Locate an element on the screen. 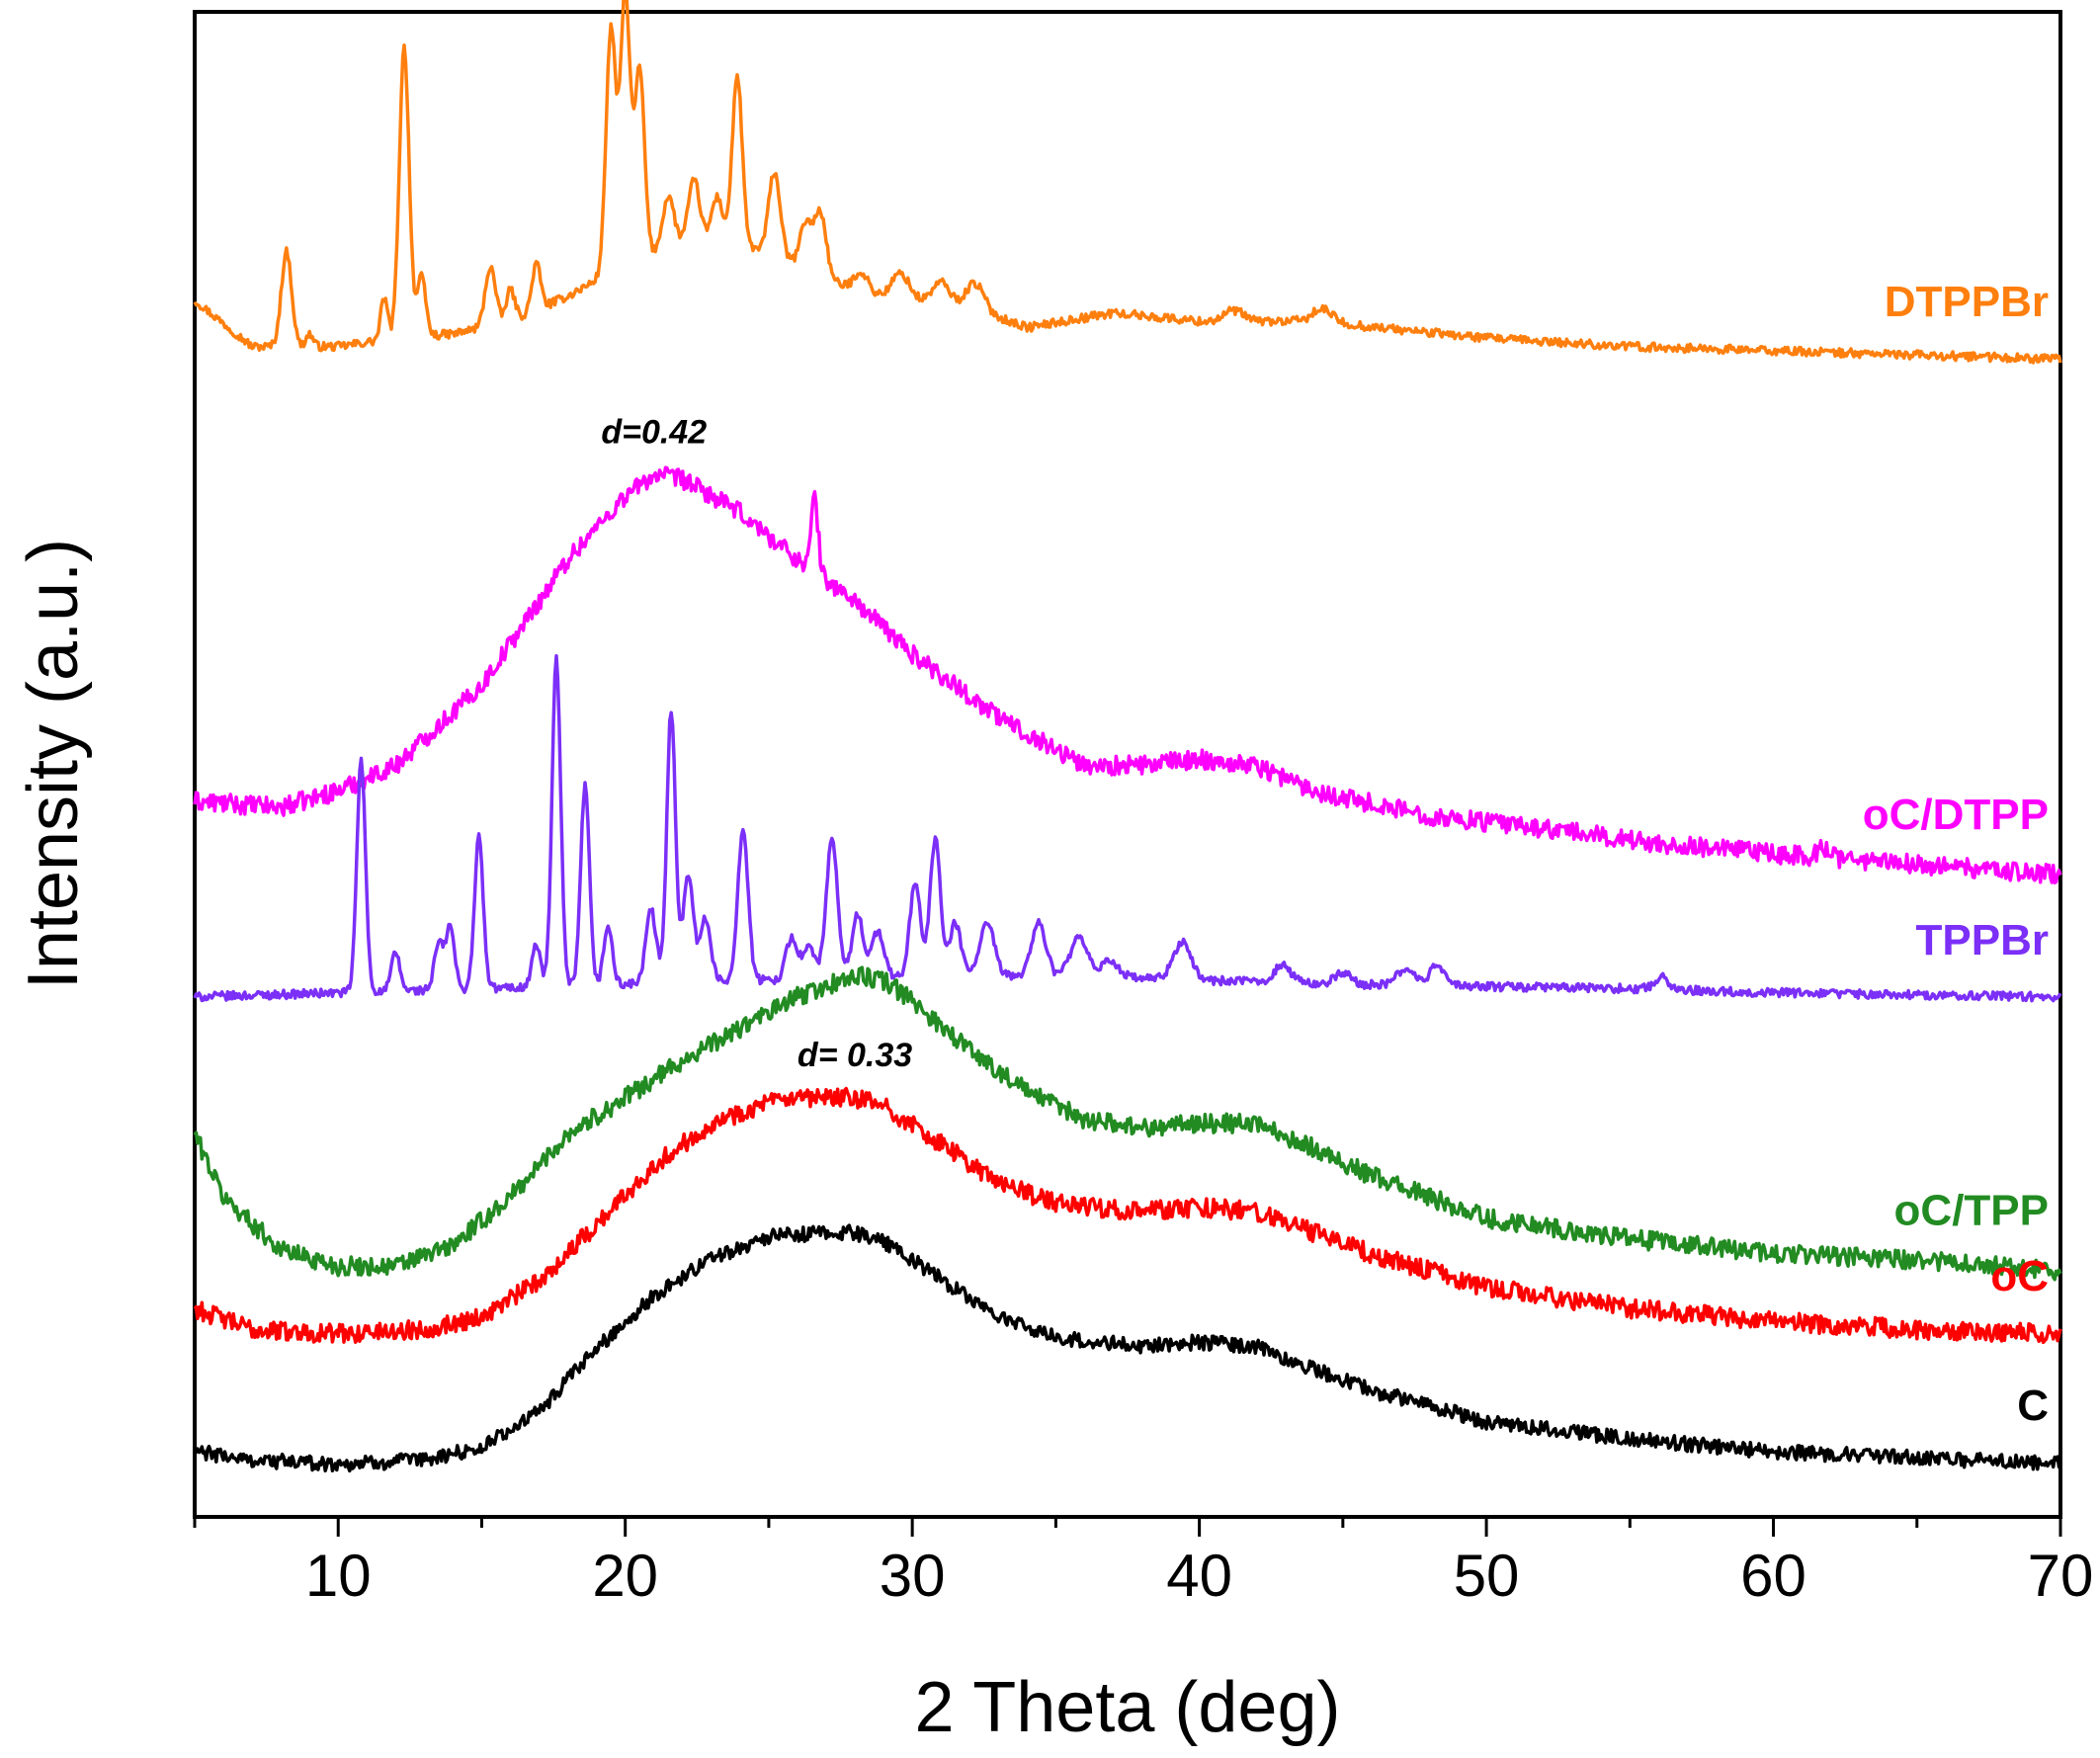 This screenshot has width=2100, height=1758. x-ticks-group: 10 20 30 40 50 60 70 is located at coordinates (1143, 1563).